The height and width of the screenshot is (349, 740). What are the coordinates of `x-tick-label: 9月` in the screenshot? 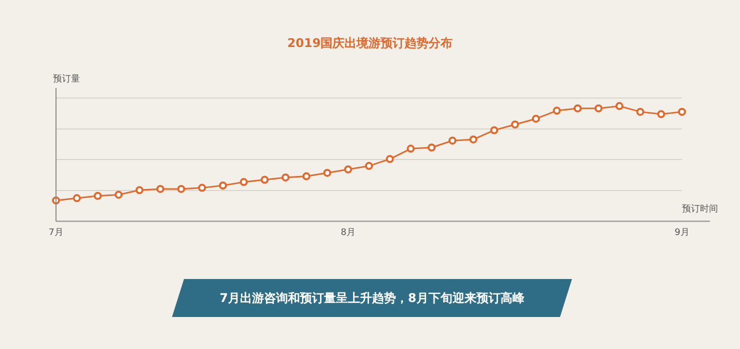 It's located at (682, 233).